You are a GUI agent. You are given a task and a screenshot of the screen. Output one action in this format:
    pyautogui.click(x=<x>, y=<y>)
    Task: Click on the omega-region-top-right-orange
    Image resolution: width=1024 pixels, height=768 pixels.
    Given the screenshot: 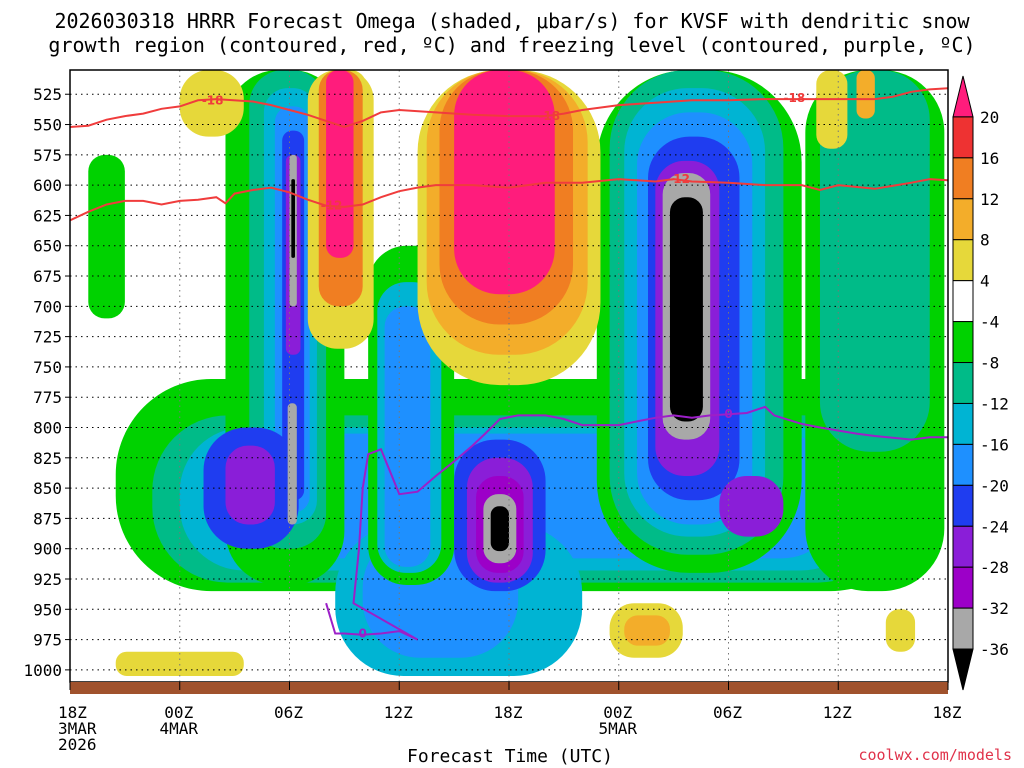 What is the action you would take?
    pyautogui.click(x=865, y=94)
    